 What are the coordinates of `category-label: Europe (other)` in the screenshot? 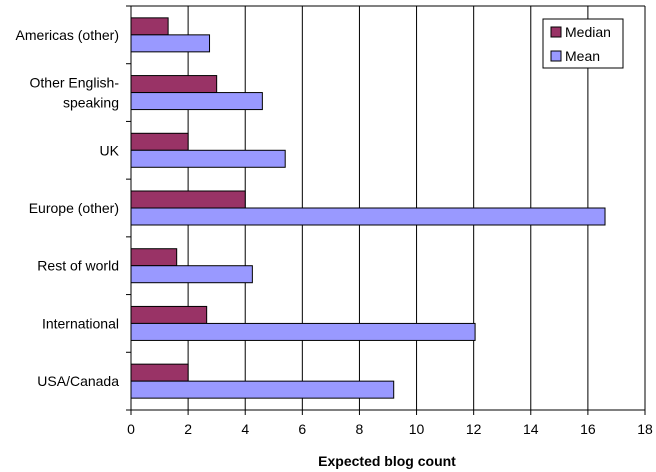 It's located at (74, 208).